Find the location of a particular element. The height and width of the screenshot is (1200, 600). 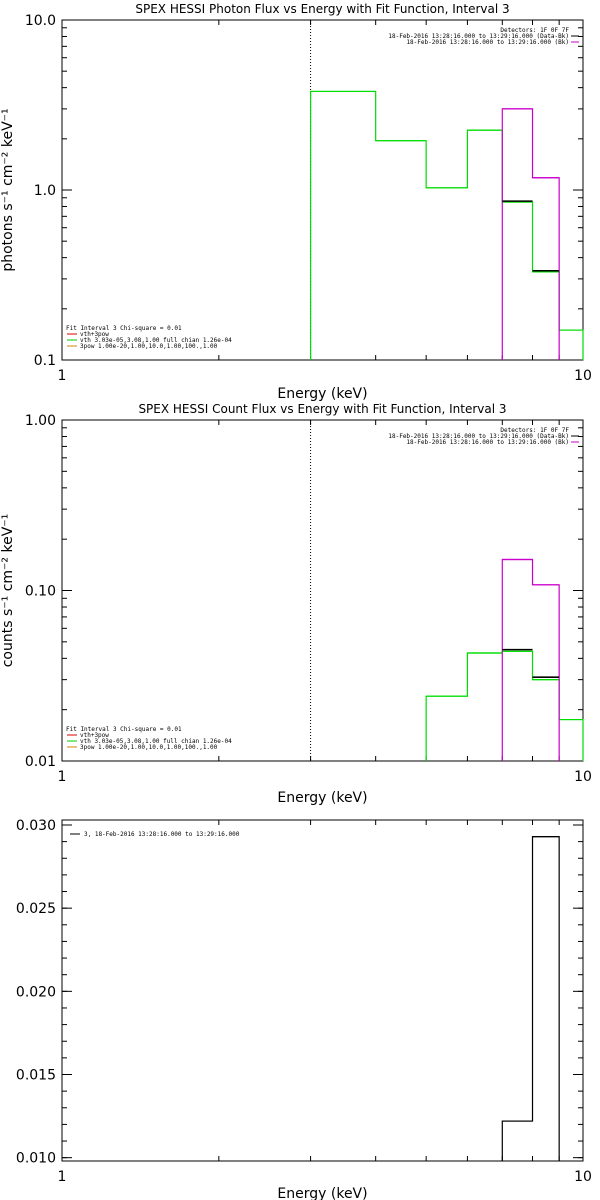

y-axis-label: photons s⁻¹ cm⁻² keV⁻¹ is located at coordinates (8, 189).